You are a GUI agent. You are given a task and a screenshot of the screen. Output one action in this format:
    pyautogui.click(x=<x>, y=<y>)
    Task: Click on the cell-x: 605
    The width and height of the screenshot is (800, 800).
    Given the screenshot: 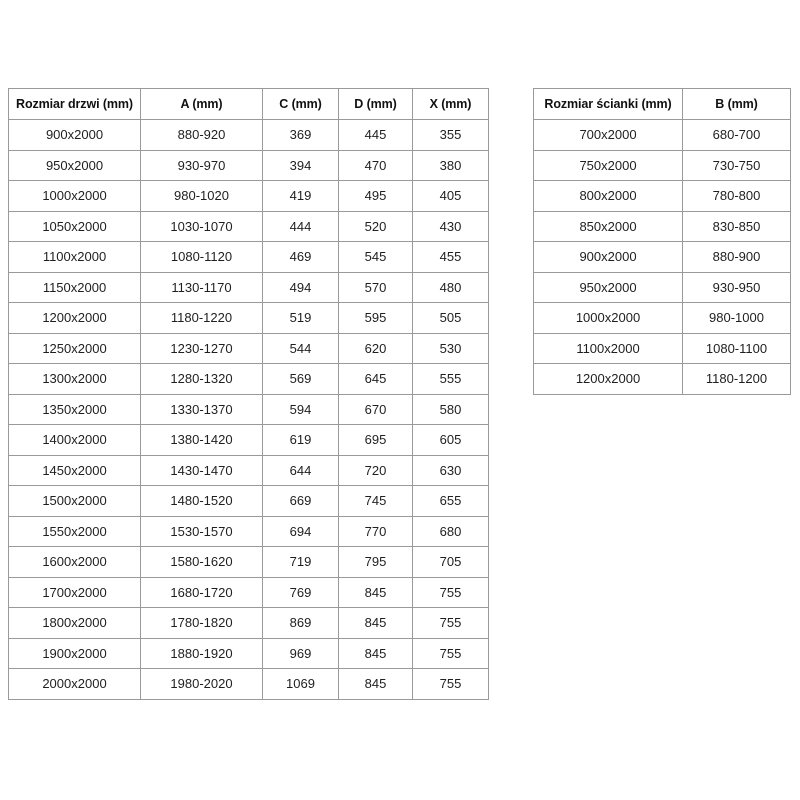 What is the action you would take?
    pyautogui.click(x=450, y=440)
    